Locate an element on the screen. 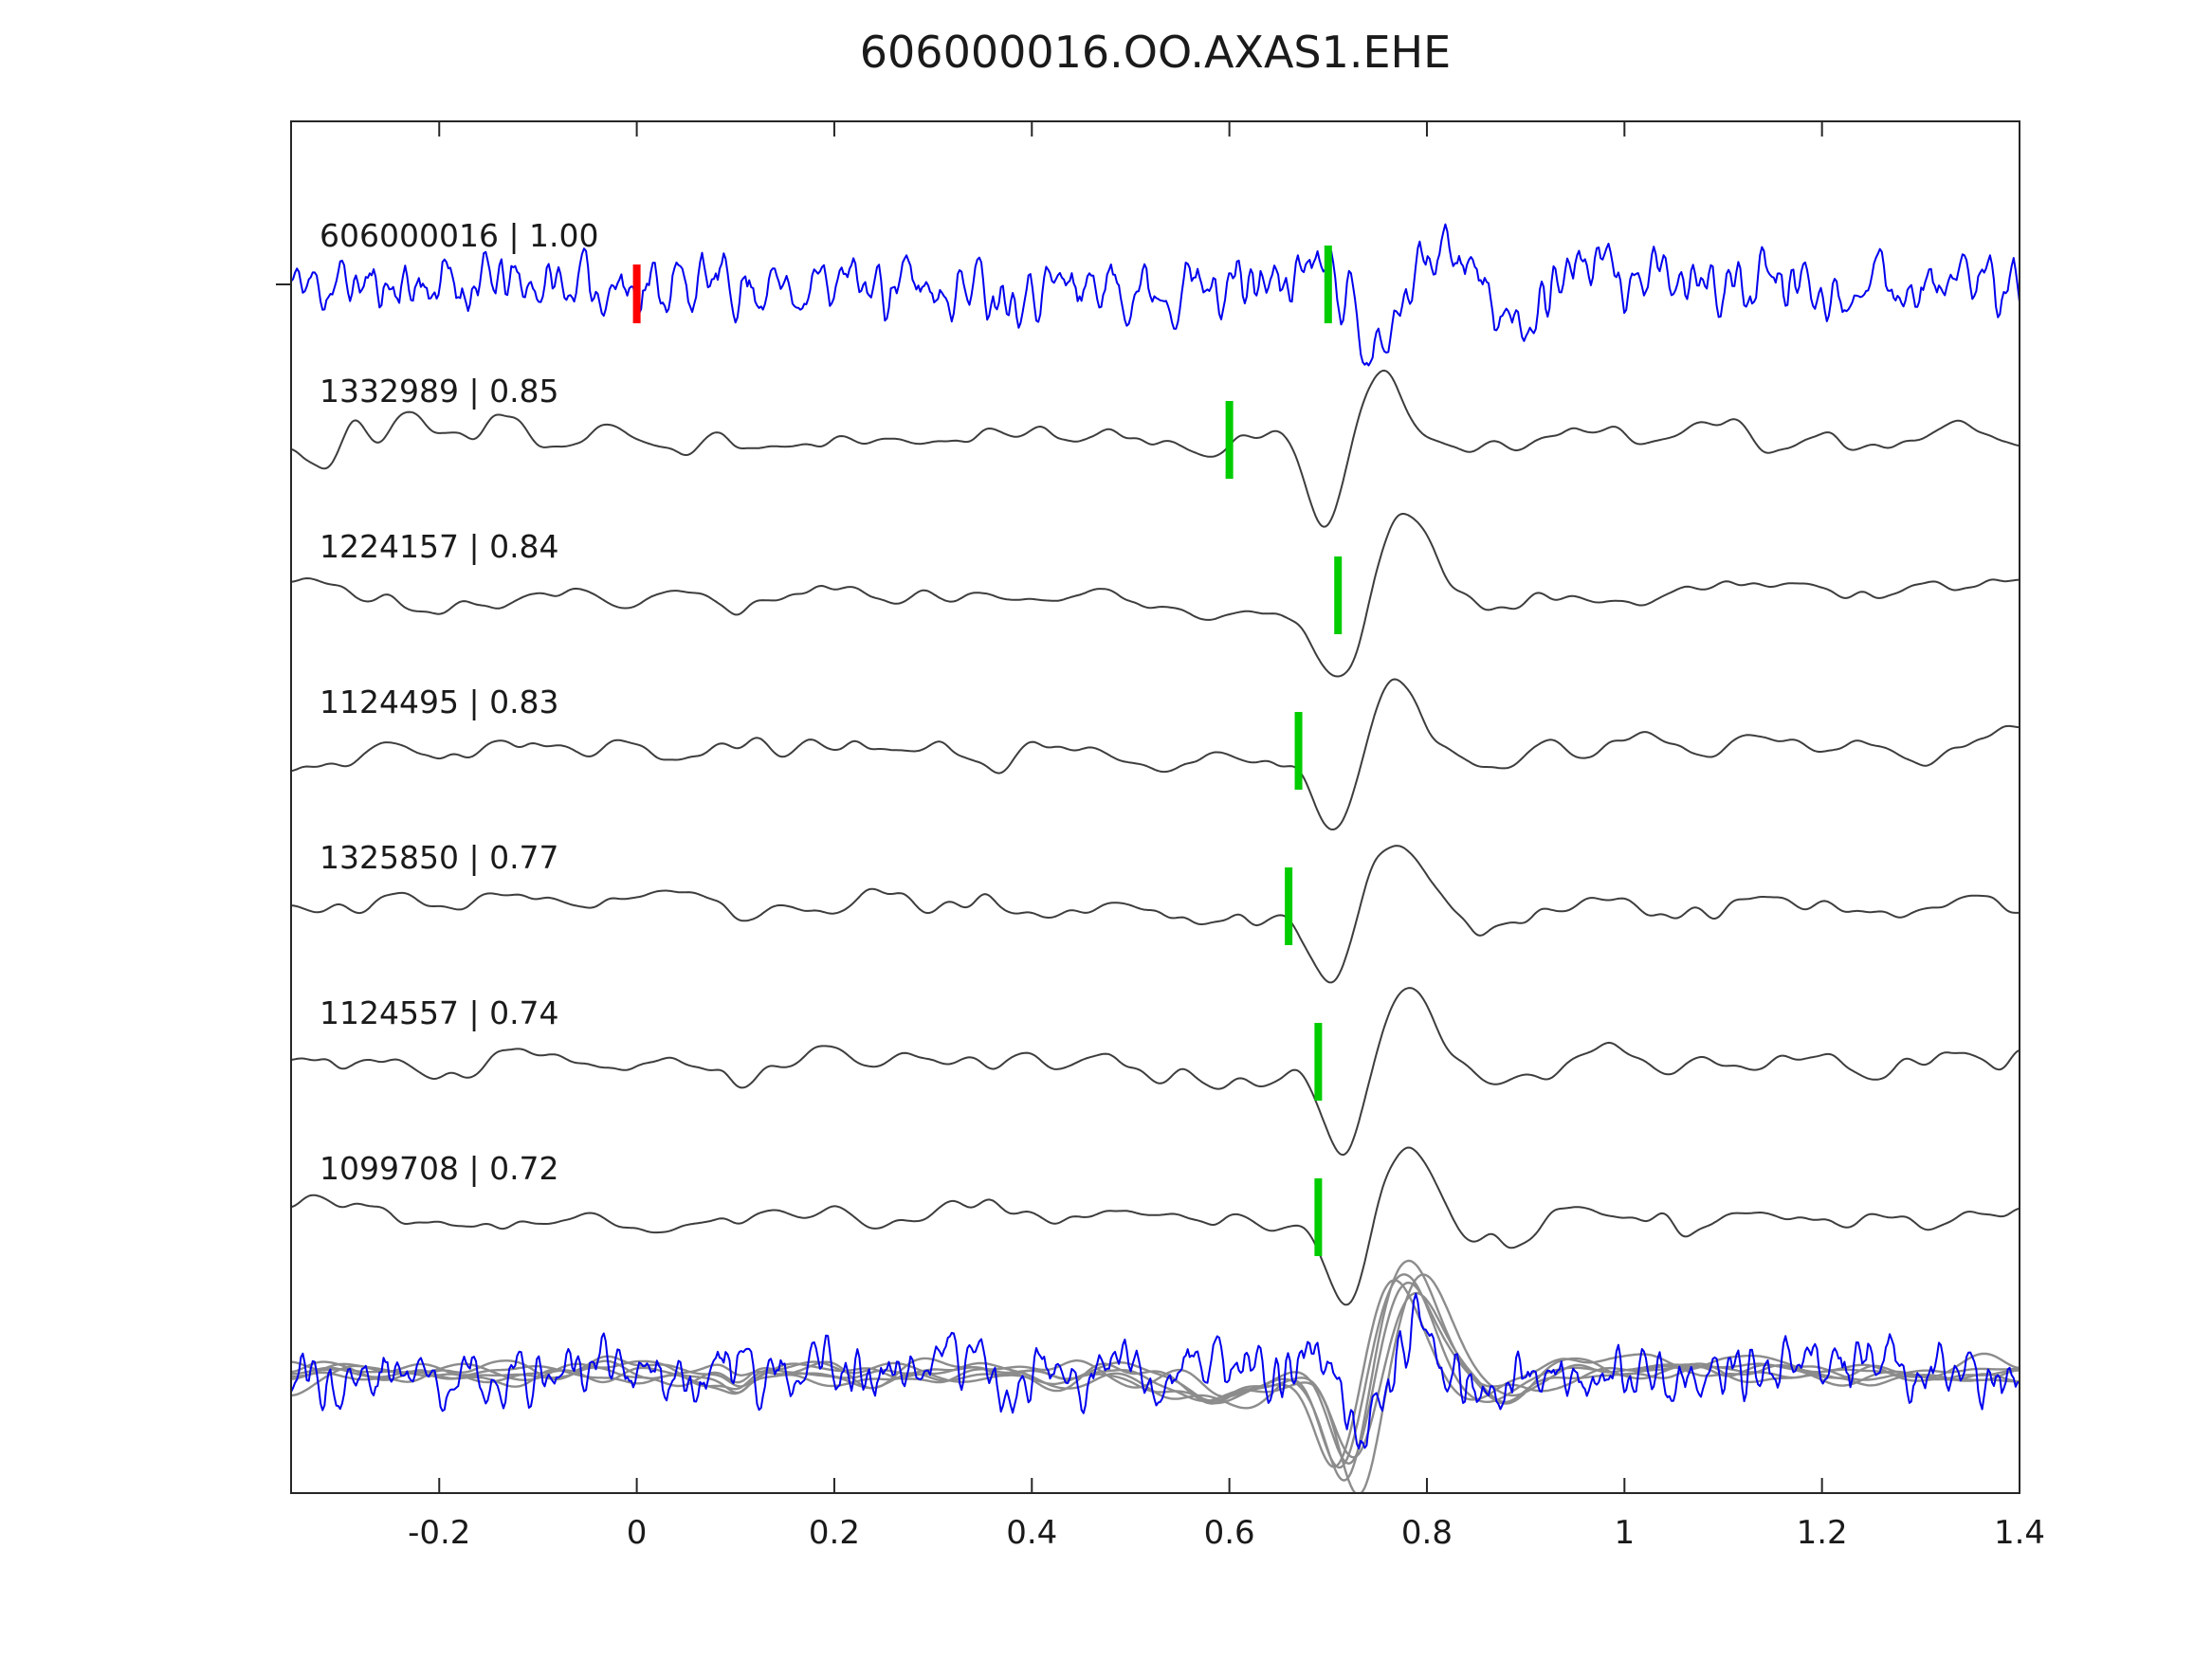  trace-label: 1325850 | 0.77 is located at coordinates (439, 857).